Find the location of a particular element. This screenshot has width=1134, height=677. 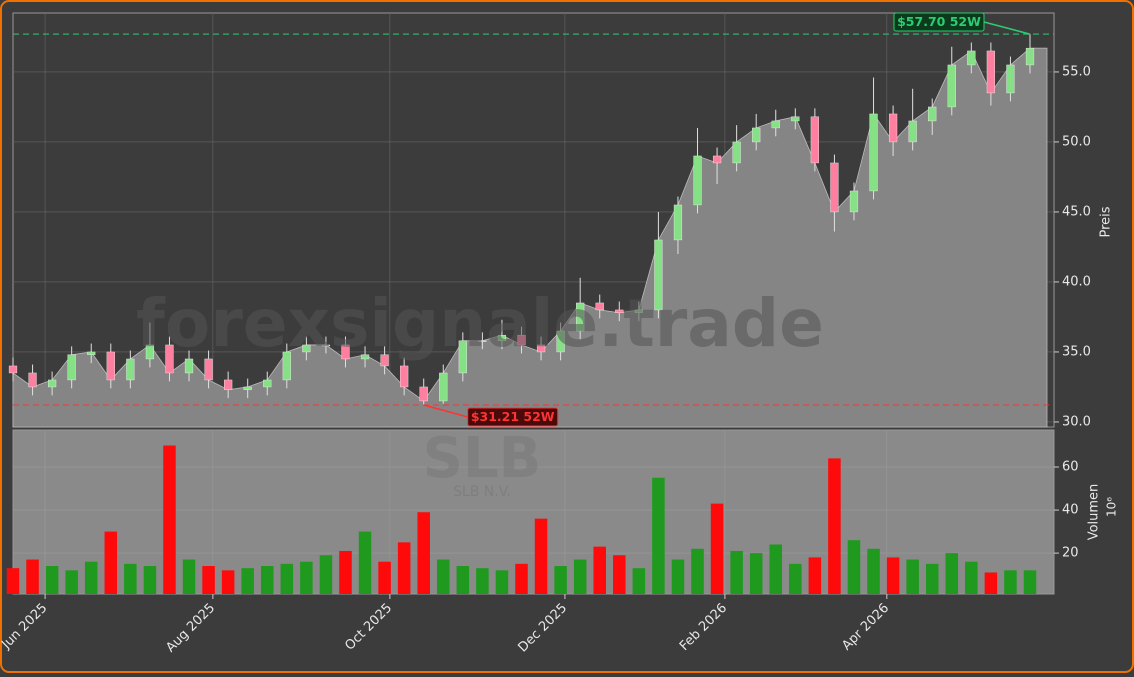

symbol-watermark: SLB is located at coordinates (482, 458).